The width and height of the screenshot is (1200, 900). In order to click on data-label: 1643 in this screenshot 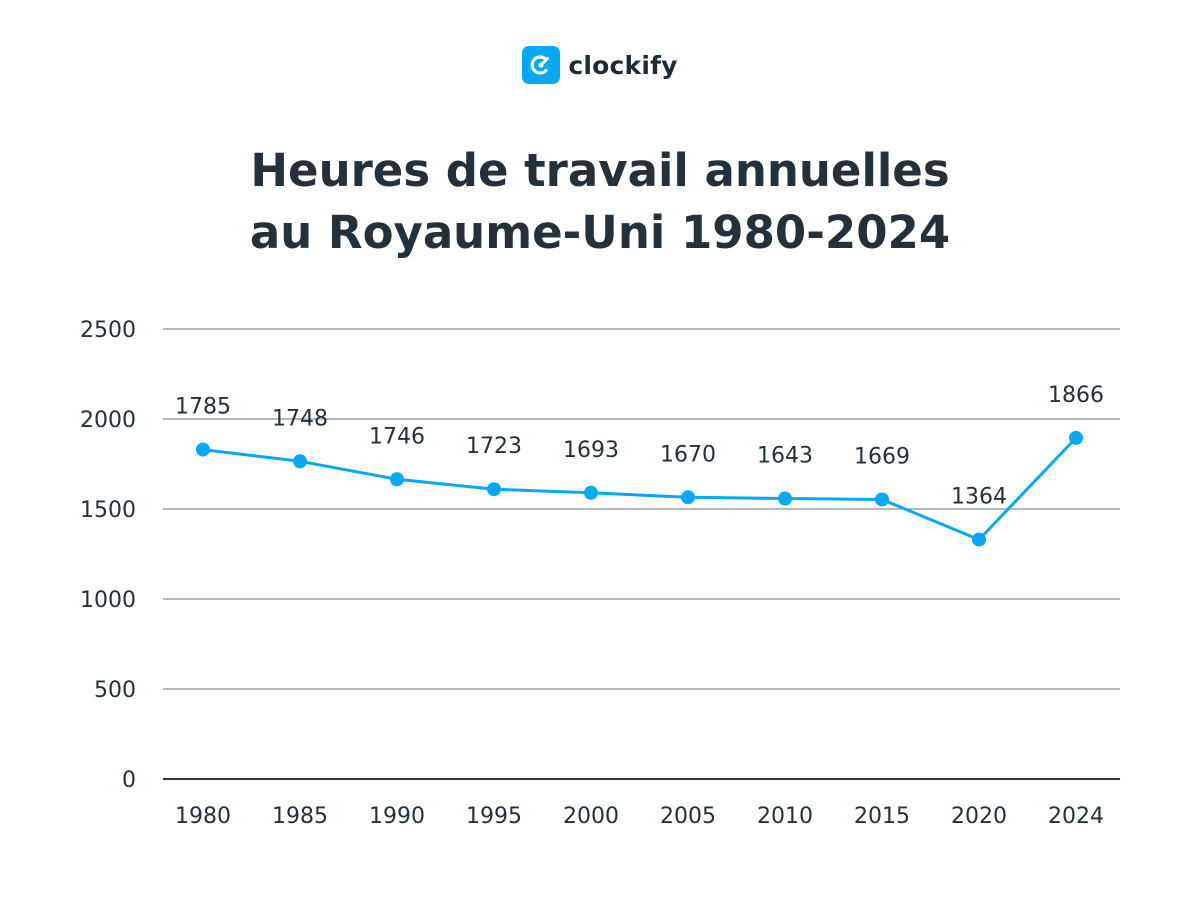, I will do `click(785, 456)`.